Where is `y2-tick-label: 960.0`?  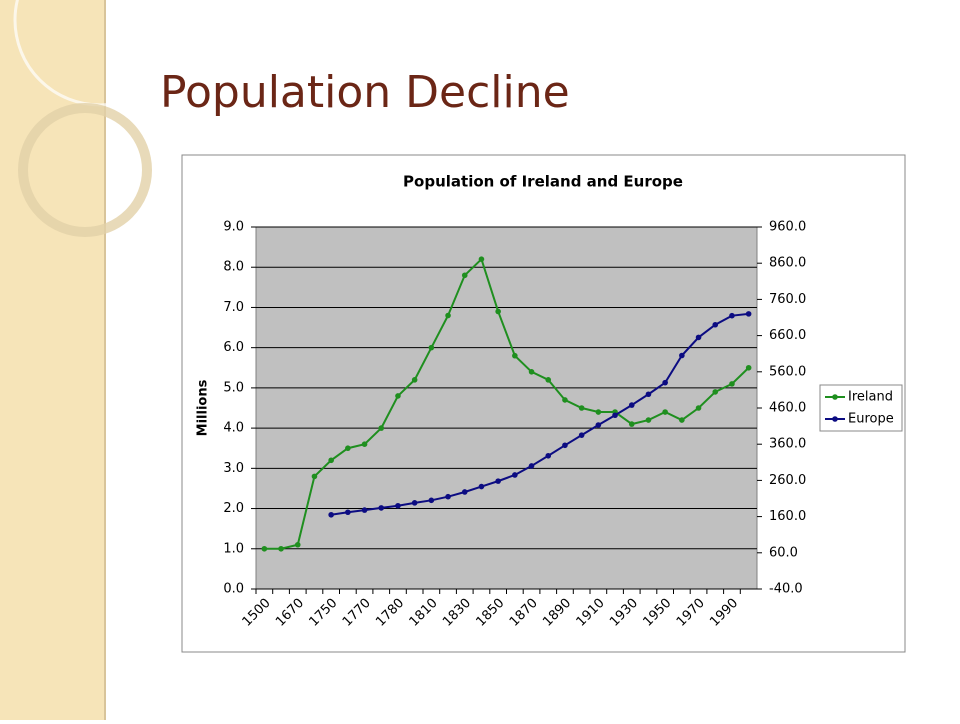 y2-tick-label: 960.0 is located at coordinates (787, 227).